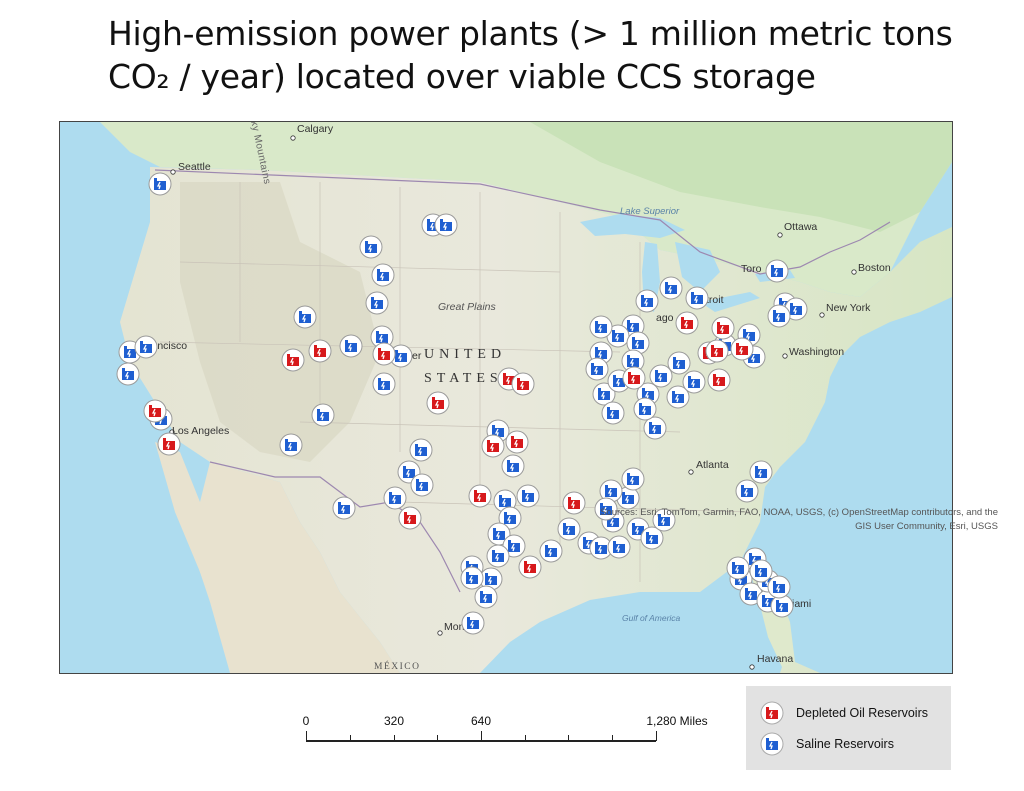 This screenshot has width=1024, height=791. Describe the element at coordinates (650, 211) in the screenshot. I see `label-lake-superior: Lake Superior` at that location.